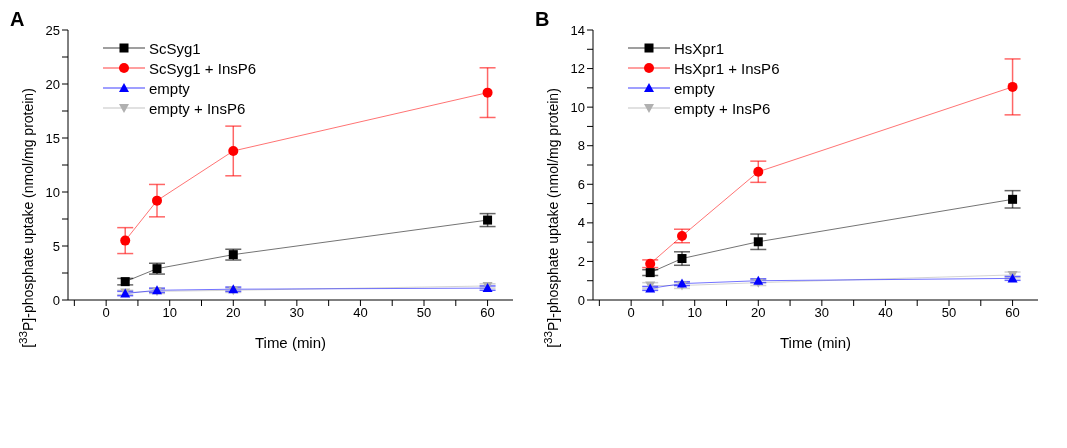  I want to click on y-tick-label: 5, so click(56, 246).